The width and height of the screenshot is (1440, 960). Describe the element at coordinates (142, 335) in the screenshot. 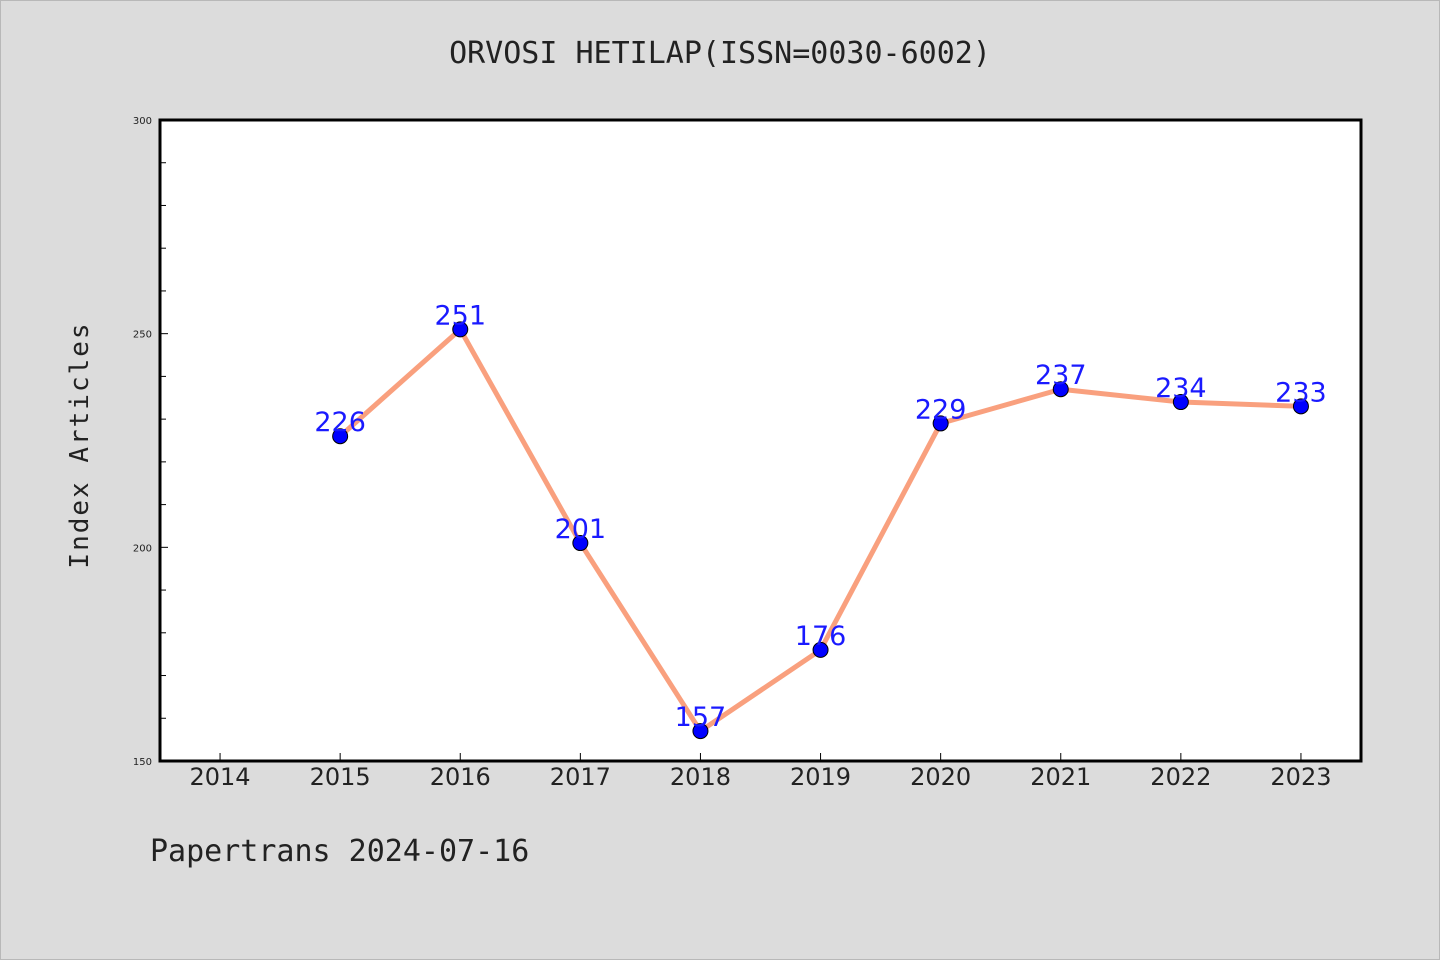

I see `y-tick-label: 250` at that location.